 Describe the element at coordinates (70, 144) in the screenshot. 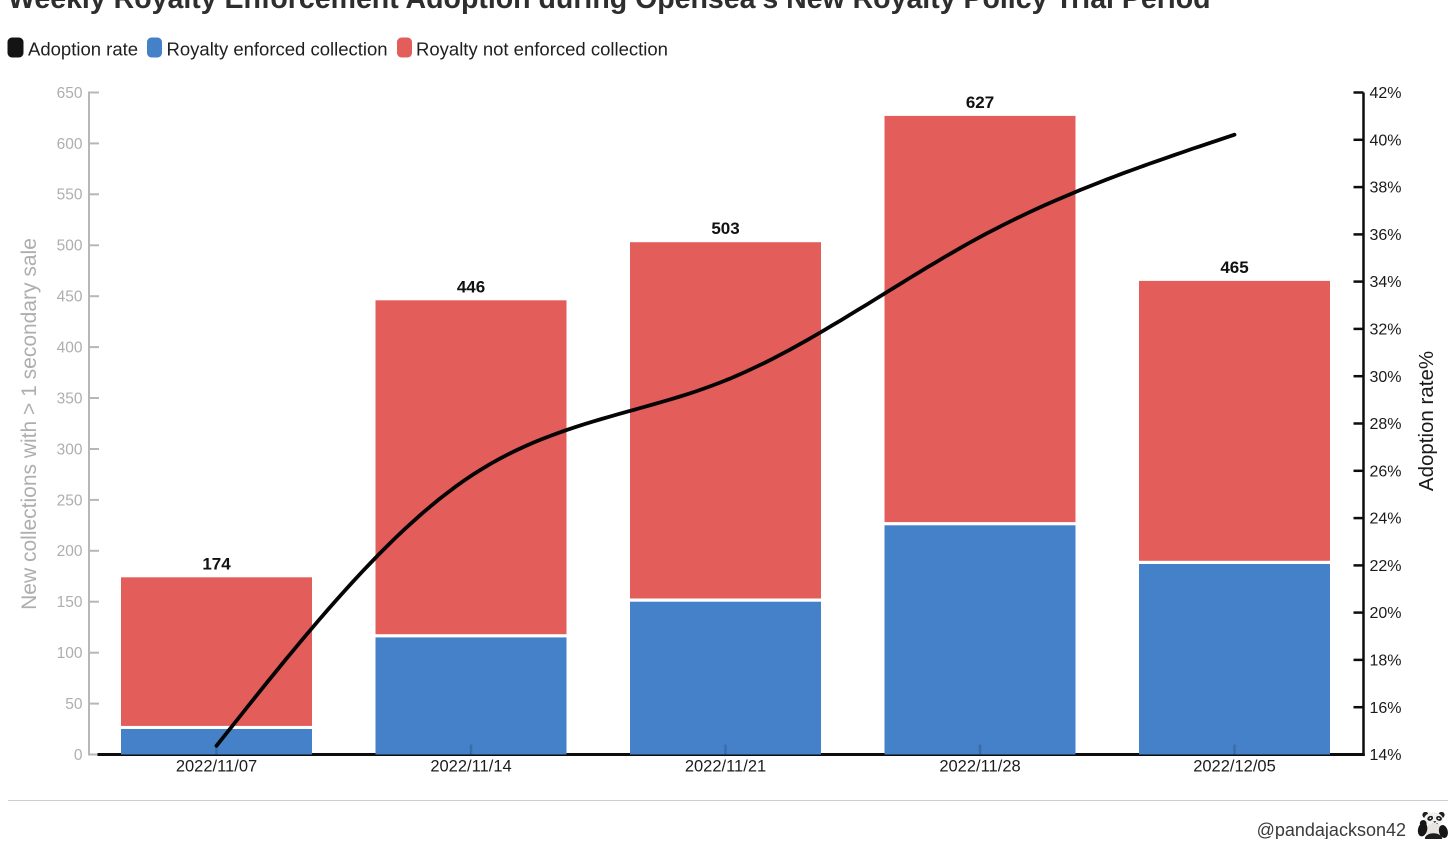

I see `svg-text: 600` at that location.